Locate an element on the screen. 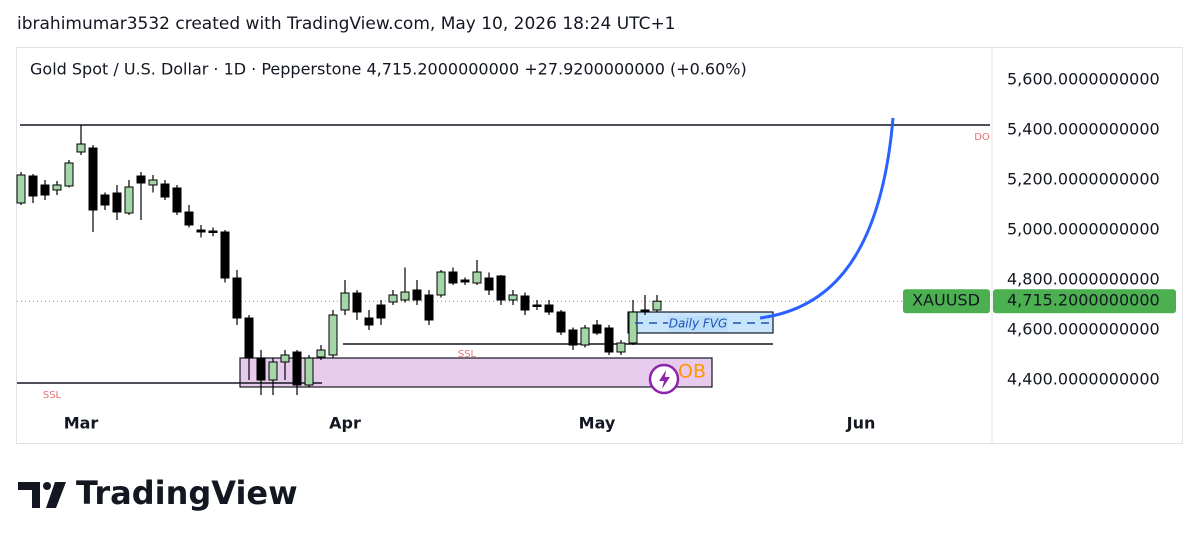 The height and width of the screenshot is (543, 1200). icon-bolt is located at coordinates (664, 379).